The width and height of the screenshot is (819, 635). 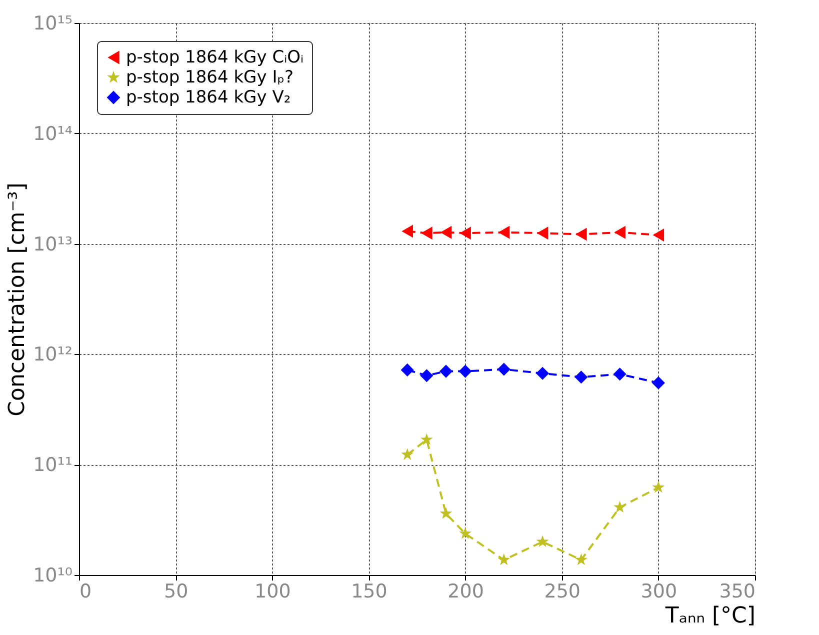 I want to click on legend-label: p-stop 1864 kGy V₂, so click(x=208, y=98).